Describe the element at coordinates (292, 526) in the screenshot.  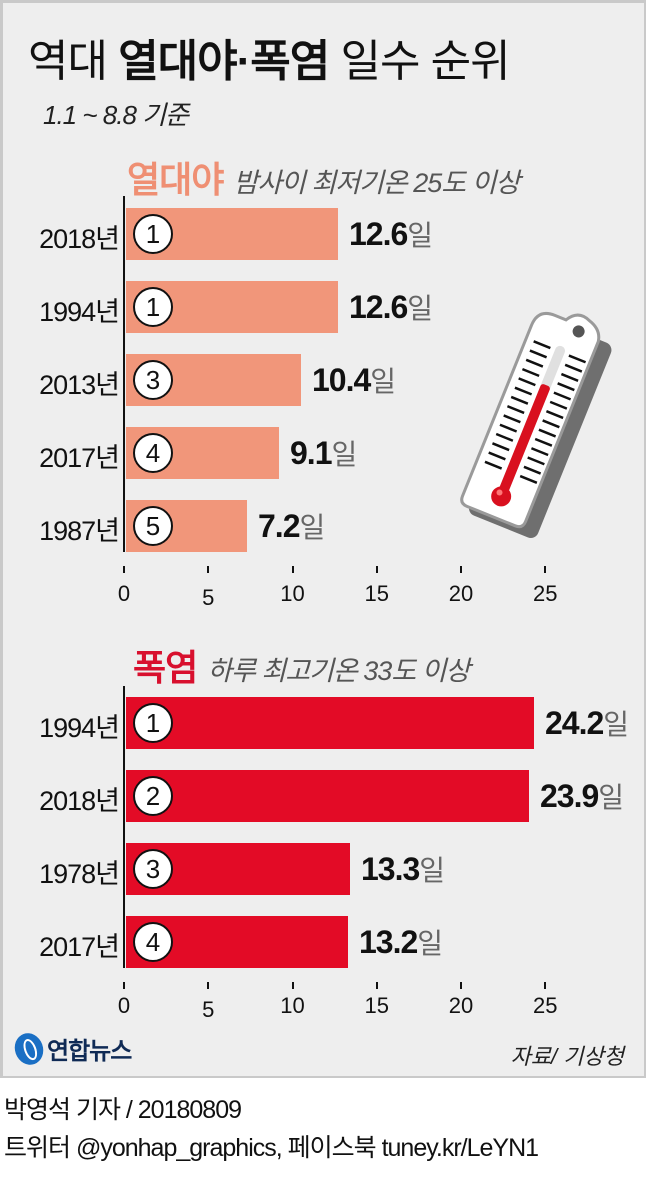
I see `value-label: 7.2일` at that location.